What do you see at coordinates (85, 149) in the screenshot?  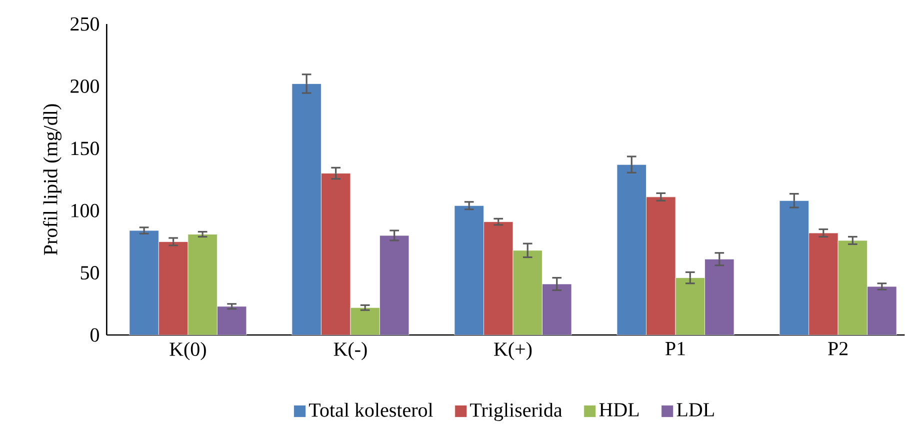 I see `y-tick-label: 150` at bounding box center [85, 149].